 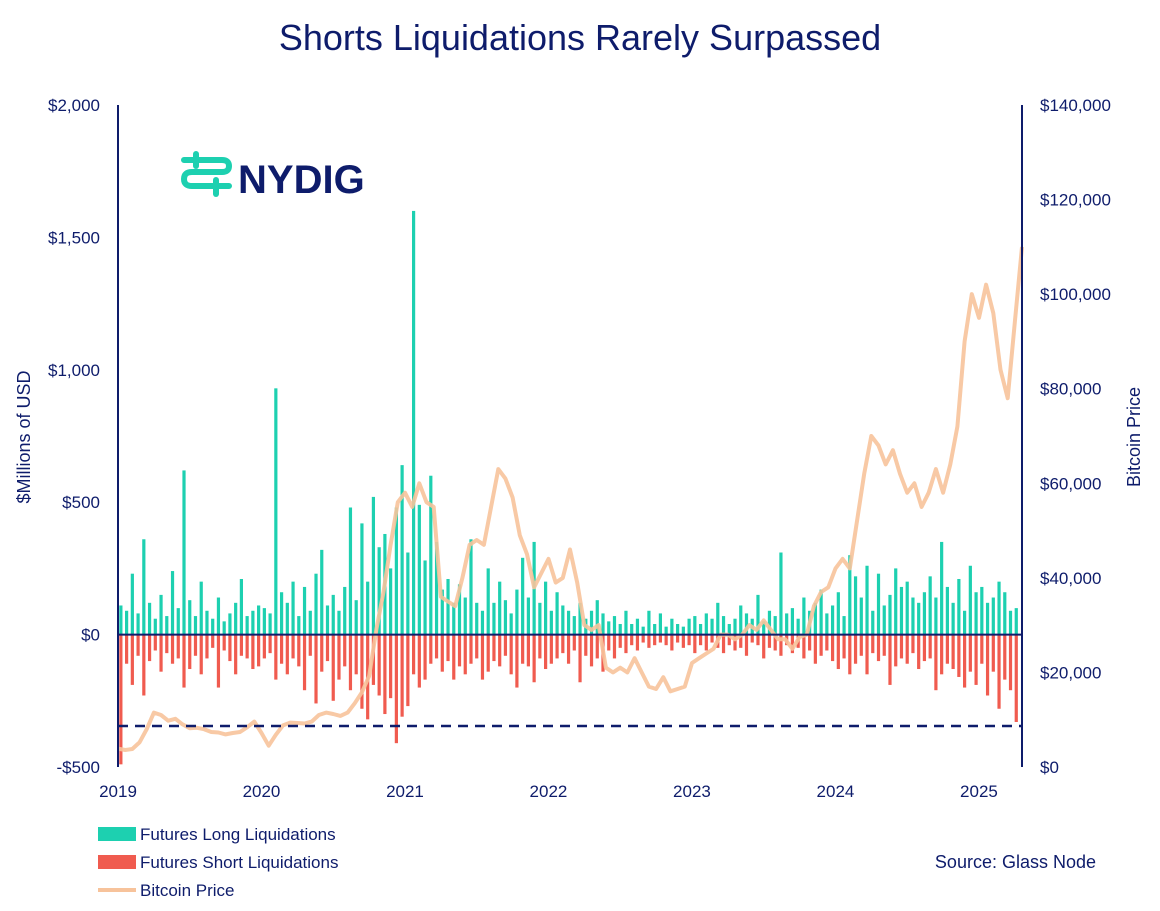 What do you see at coordinates (1070, 578) in the screenshot?
I see `y2-tick-label: $40,000` at bounding box center [1070, 578].